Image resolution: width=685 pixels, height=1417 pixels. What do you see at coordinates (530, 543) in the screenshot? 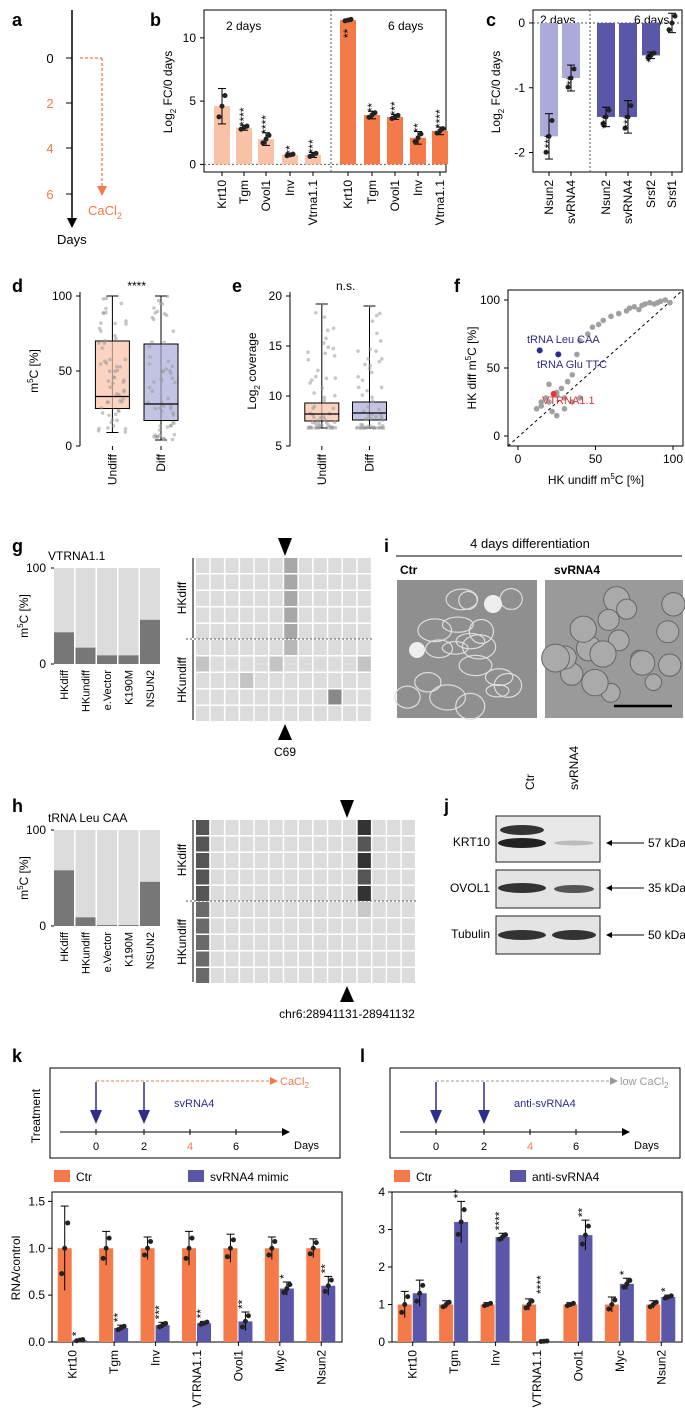
I see `micrograph-title: 4 days differentiation` at bounding box center [530, 543].